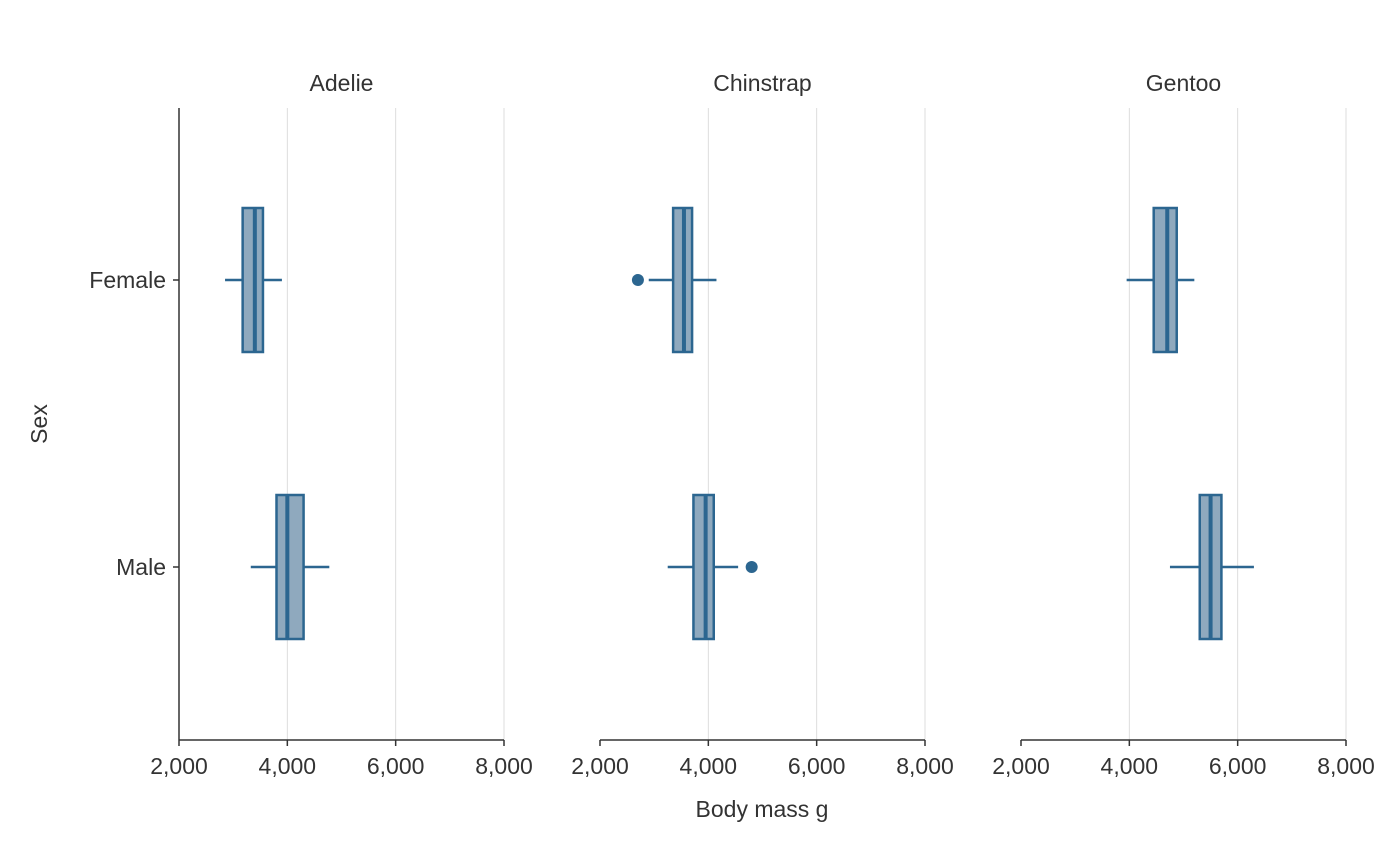  Describe the element at coordinates (762, 83) in the screenshot. I see `panel-title: Chinstrap` at that location.